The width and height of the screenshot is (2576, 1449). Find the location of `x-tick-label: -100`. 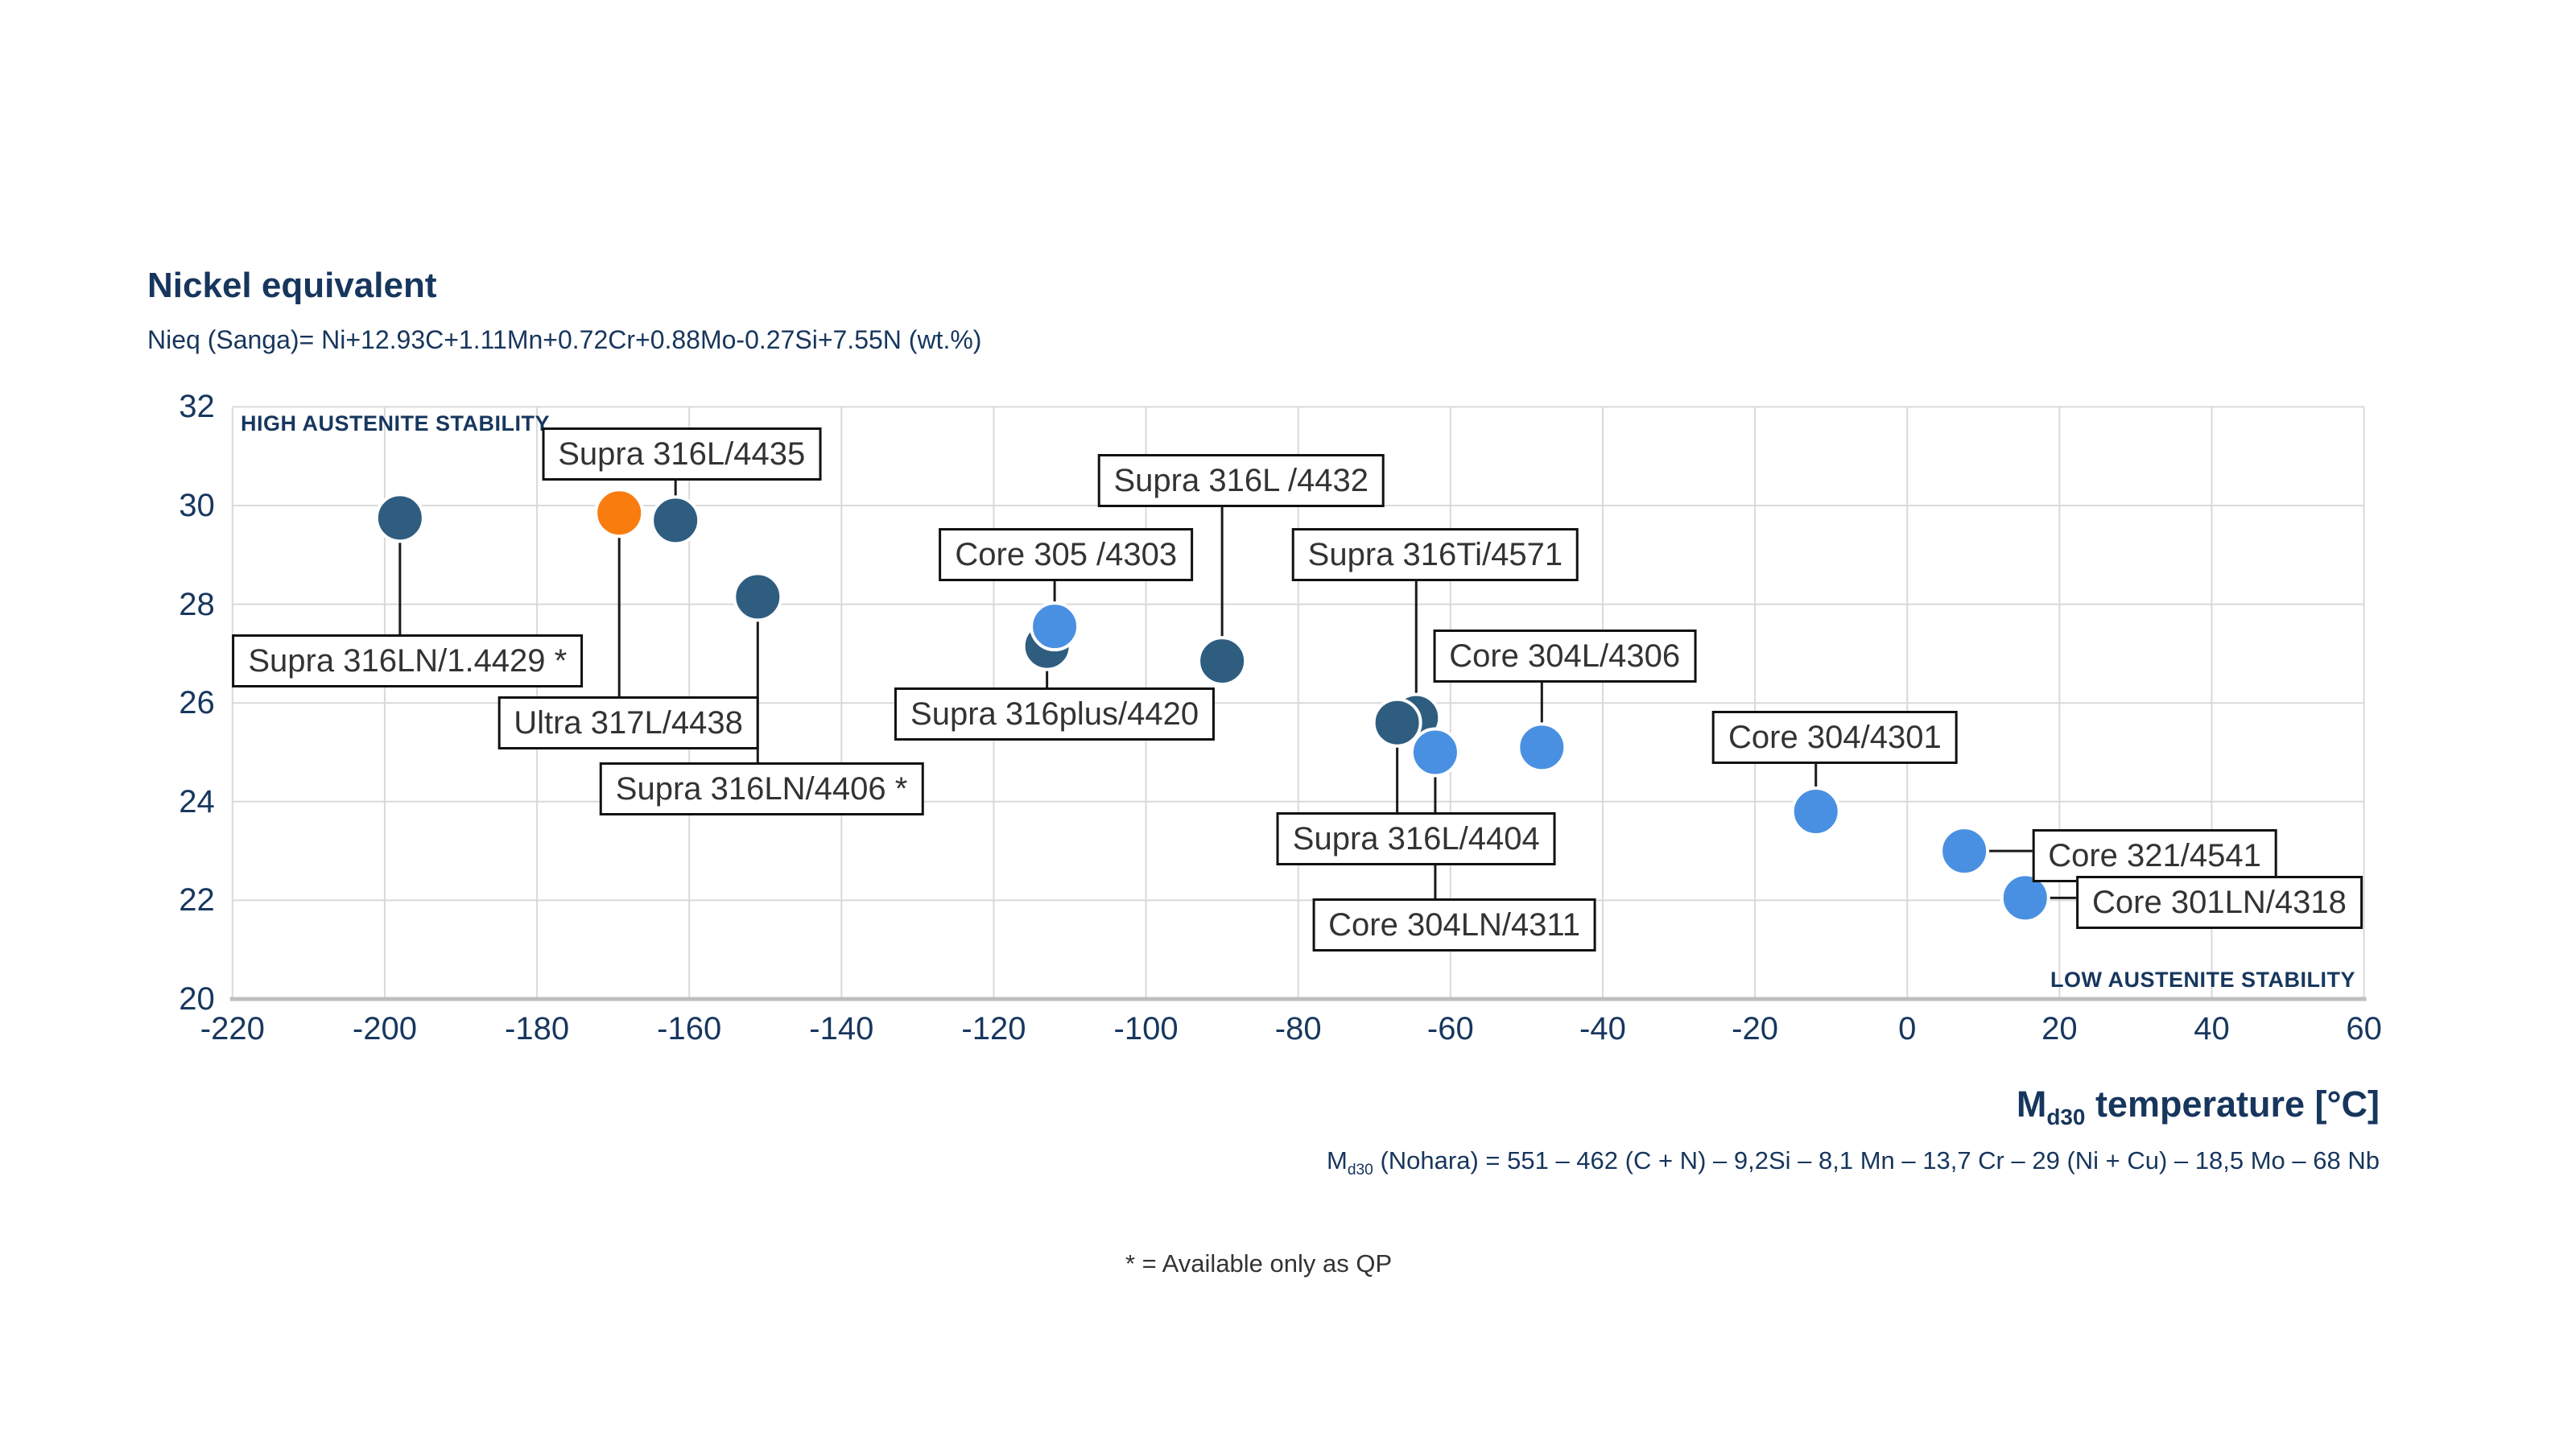

x-tick-label: -100 is located at coordinates (1146, 1028).